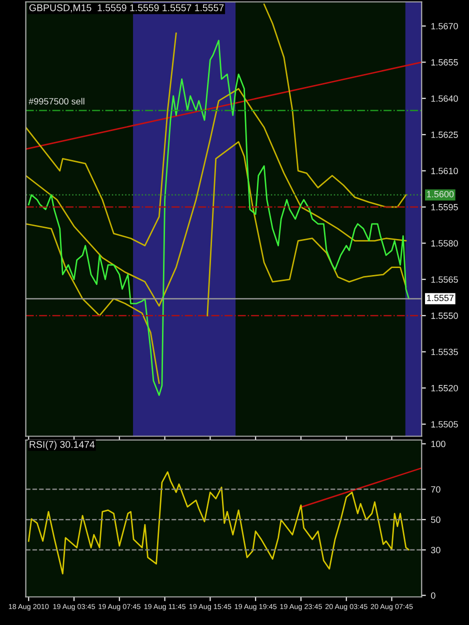 The width and height of the screenshot is (469, 625). Describe the element at coordinates (444, 352) in the screenshot. I see `y-tick-label: 1.5535` at that location.